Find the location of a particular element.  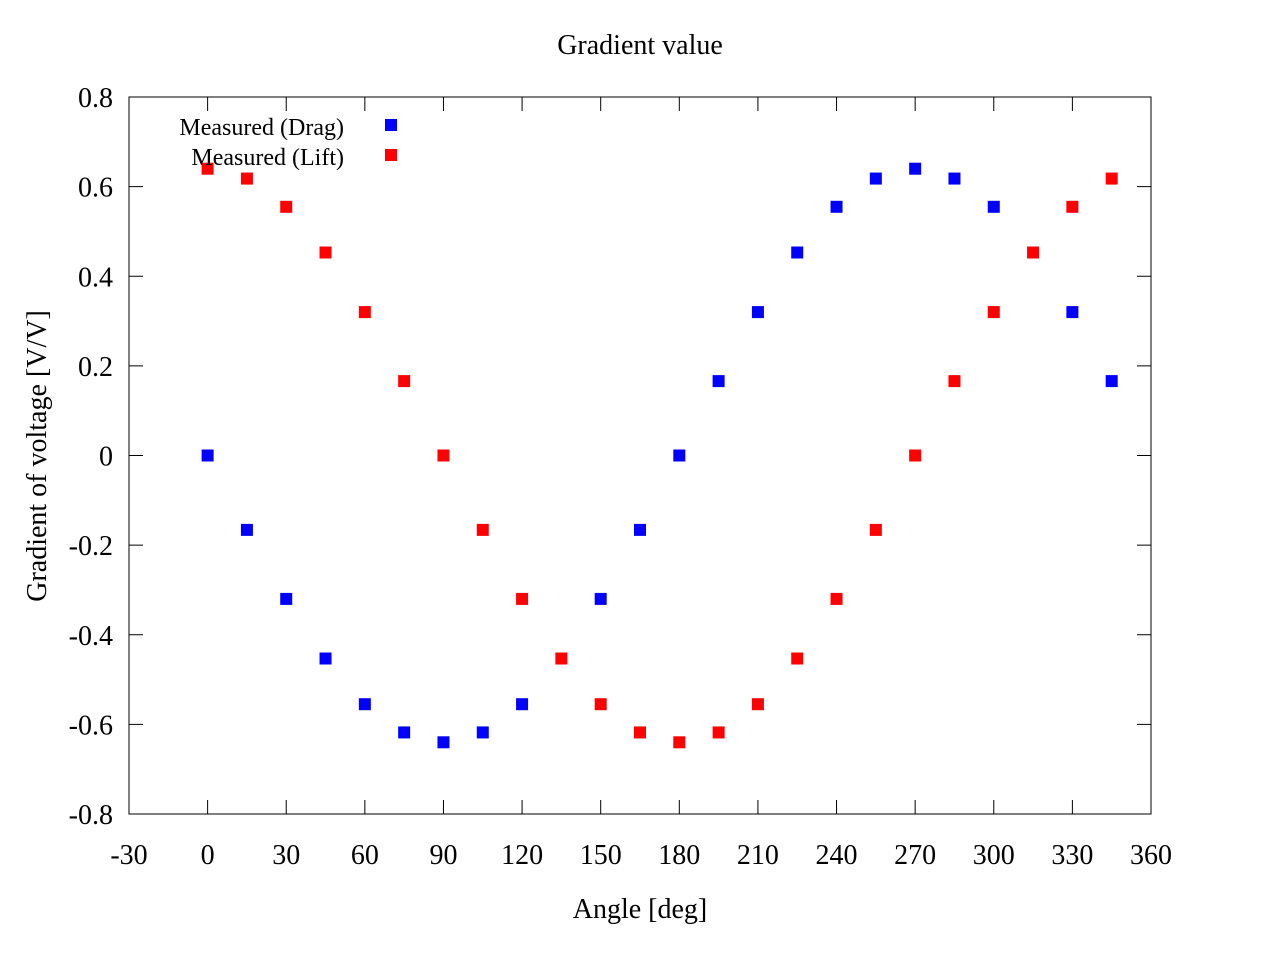

y-tick-label: 0 is located at coordinates (106, 457).